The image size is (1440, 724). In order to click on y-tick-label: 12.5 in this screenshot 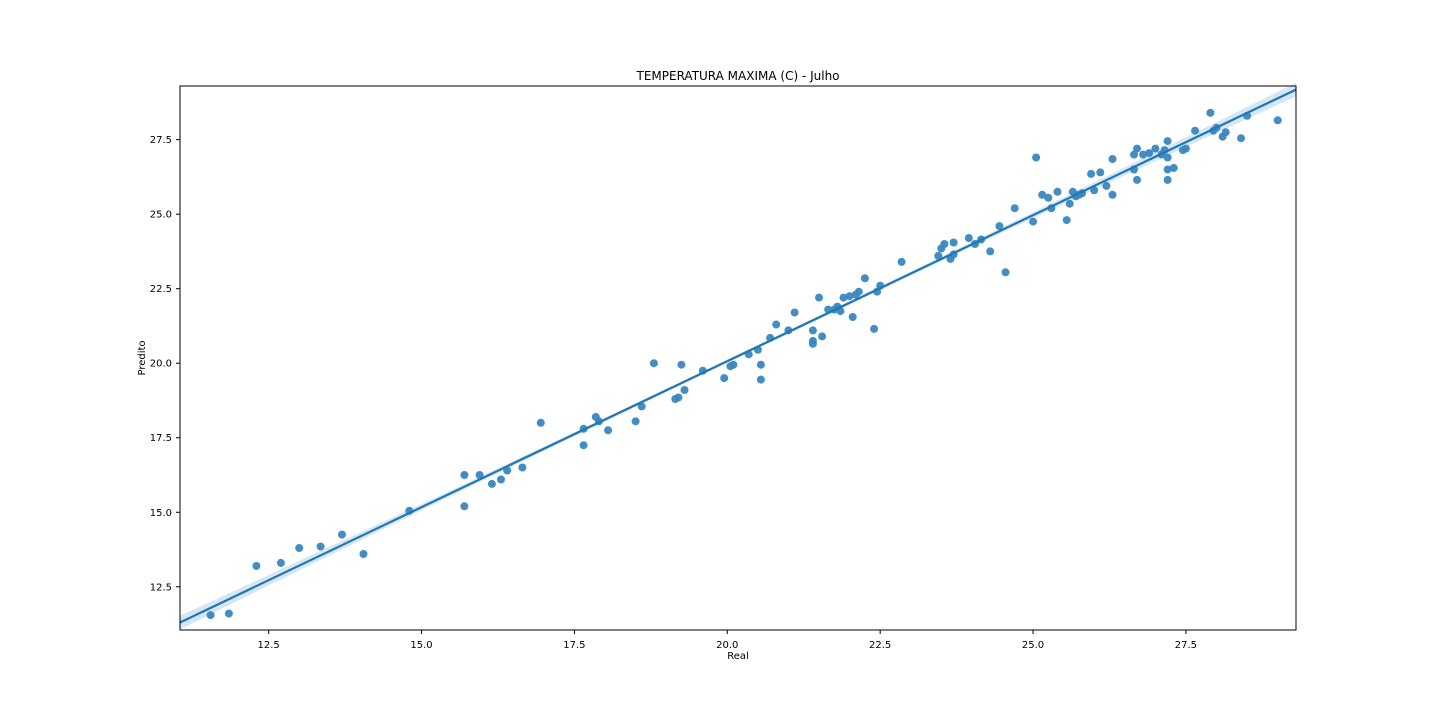, I will do `click(161, 587)`.